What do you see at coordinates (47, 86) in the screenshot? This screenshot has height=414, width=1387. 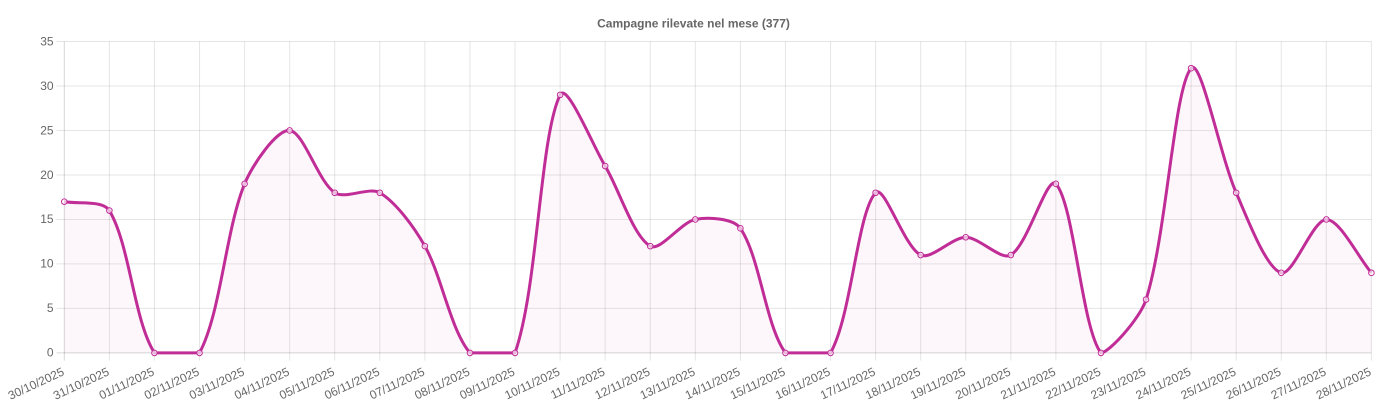 I see `svg-text: 30` at bounding box center [47, 86].